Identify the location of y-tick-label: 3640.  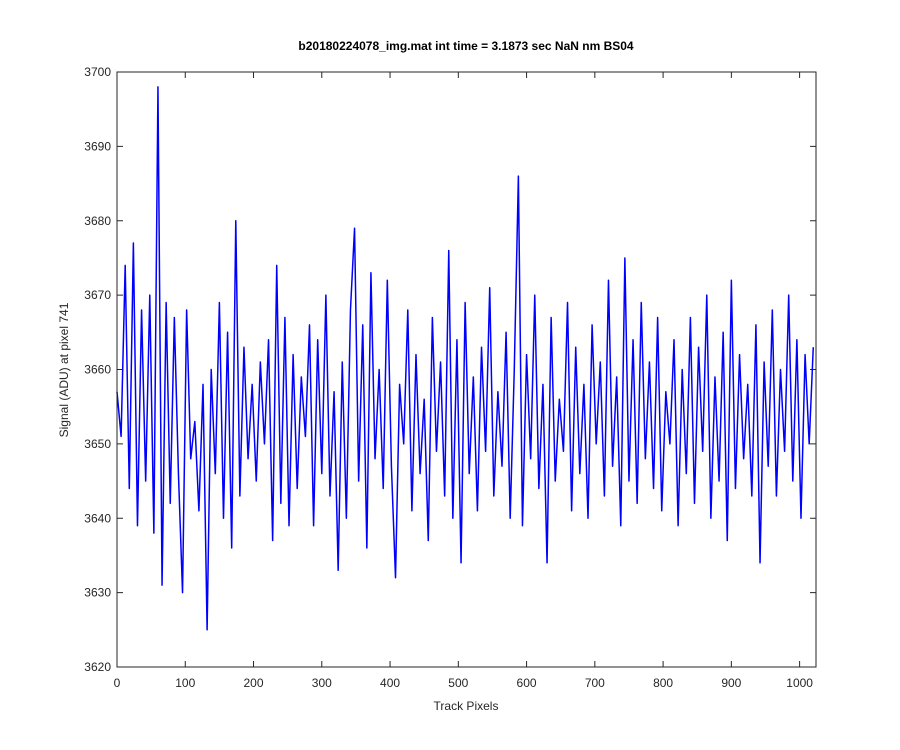
(97, 518).